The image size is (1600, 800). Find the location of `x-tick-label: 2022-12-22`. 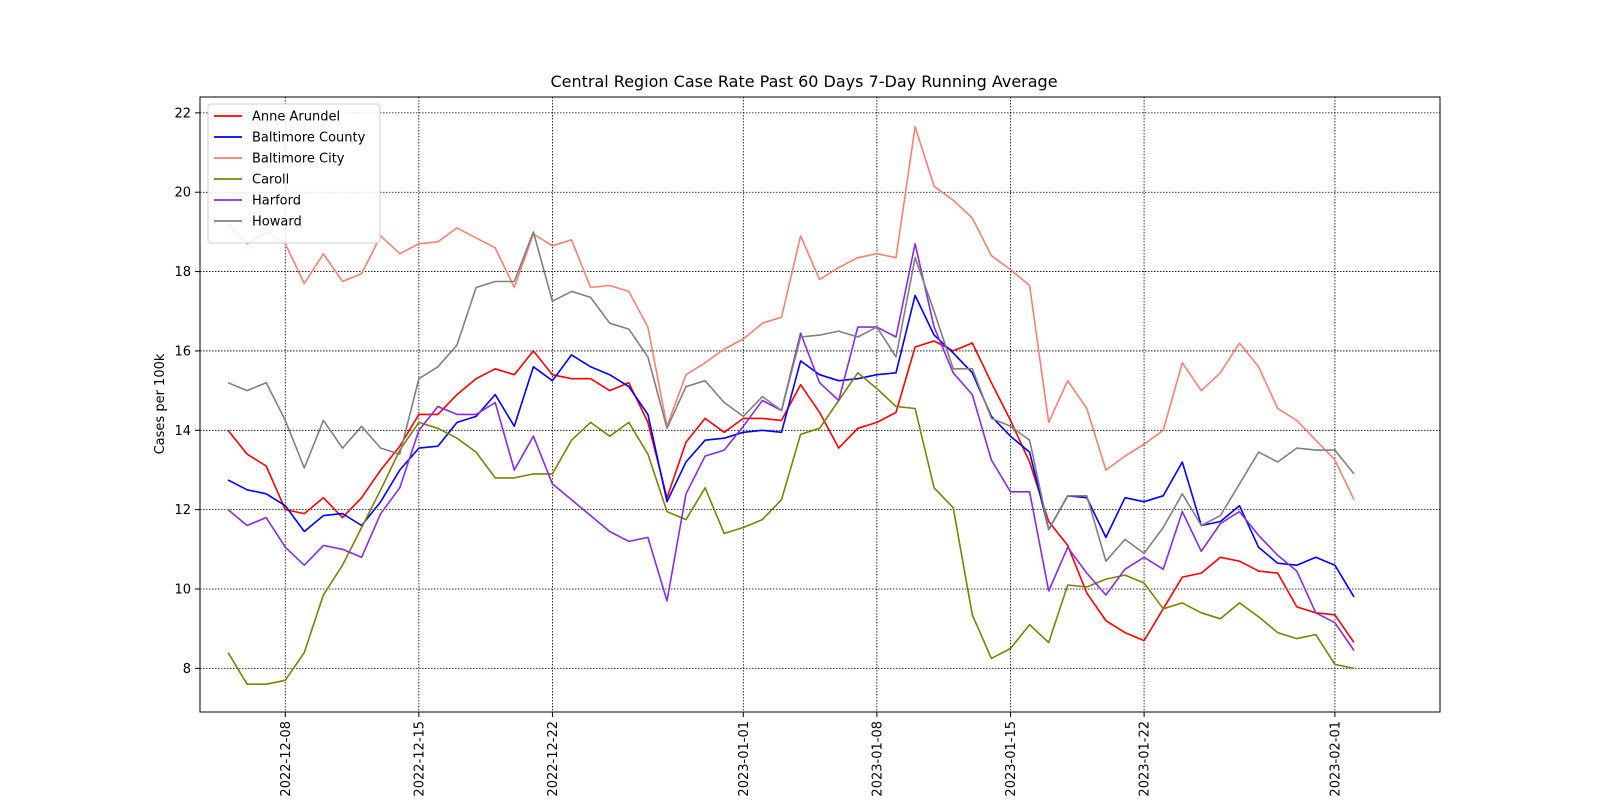

x-tick-label: 2022-12-22 is located at coordinates (553, 759).